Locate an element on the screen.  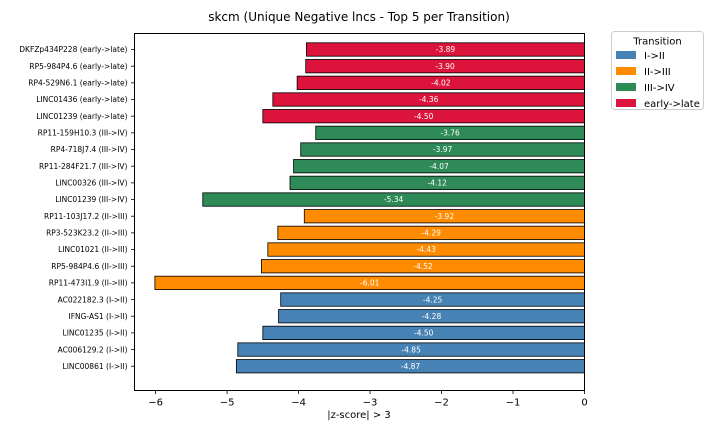
bar-value-label: -4.29 is located at coordinates (431, 233).